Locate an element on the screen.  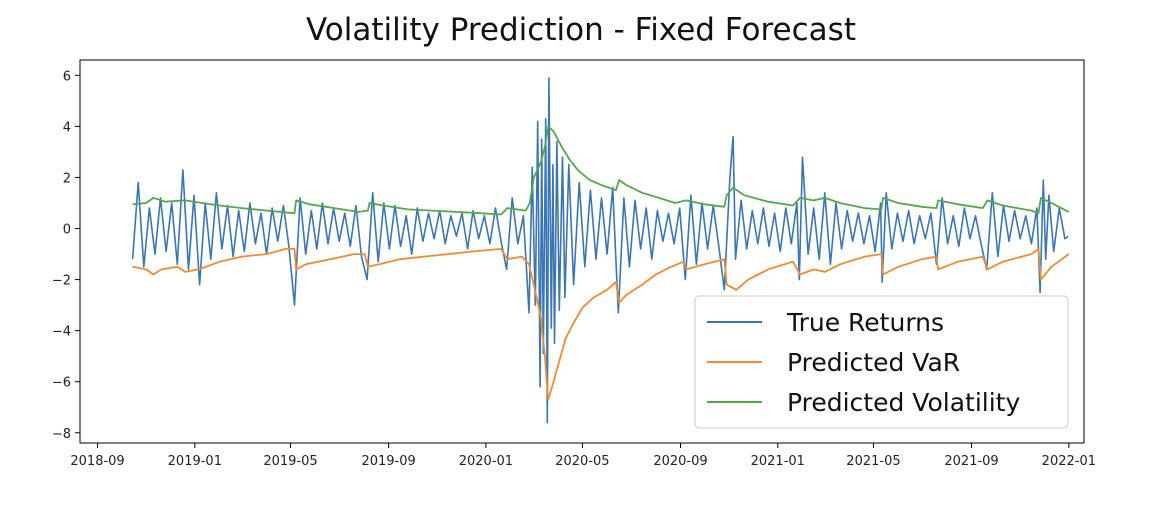
y-tick-label: −8 is located at coordinates (61, 434).